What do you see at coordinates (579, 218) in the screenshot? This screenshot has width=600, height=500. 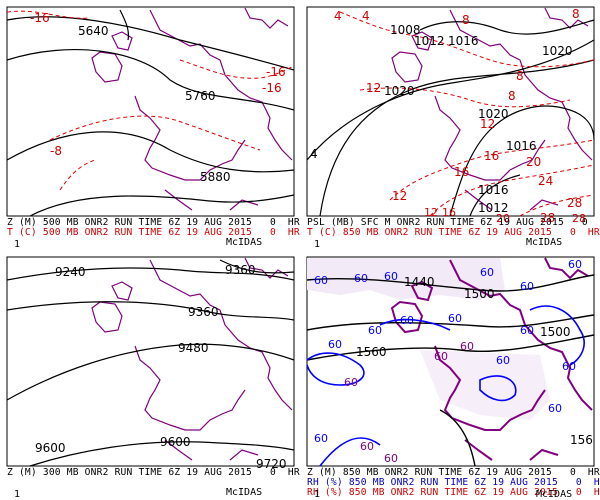 I see `label-29: 28` at bounding box center [579, 218].